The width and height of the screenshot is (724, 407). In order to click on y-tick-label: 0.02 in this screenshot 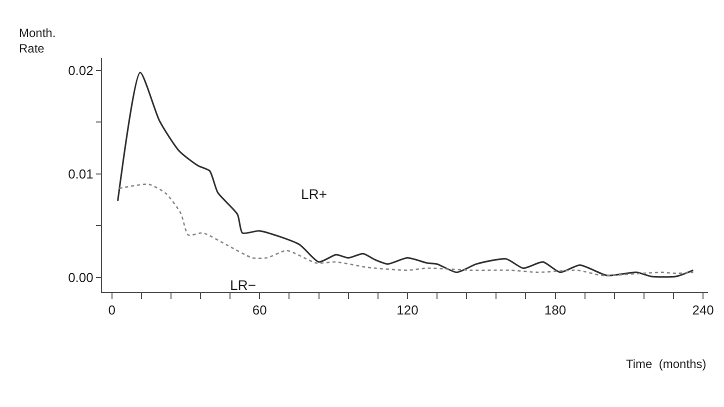, I will do `click(81, 70)`.